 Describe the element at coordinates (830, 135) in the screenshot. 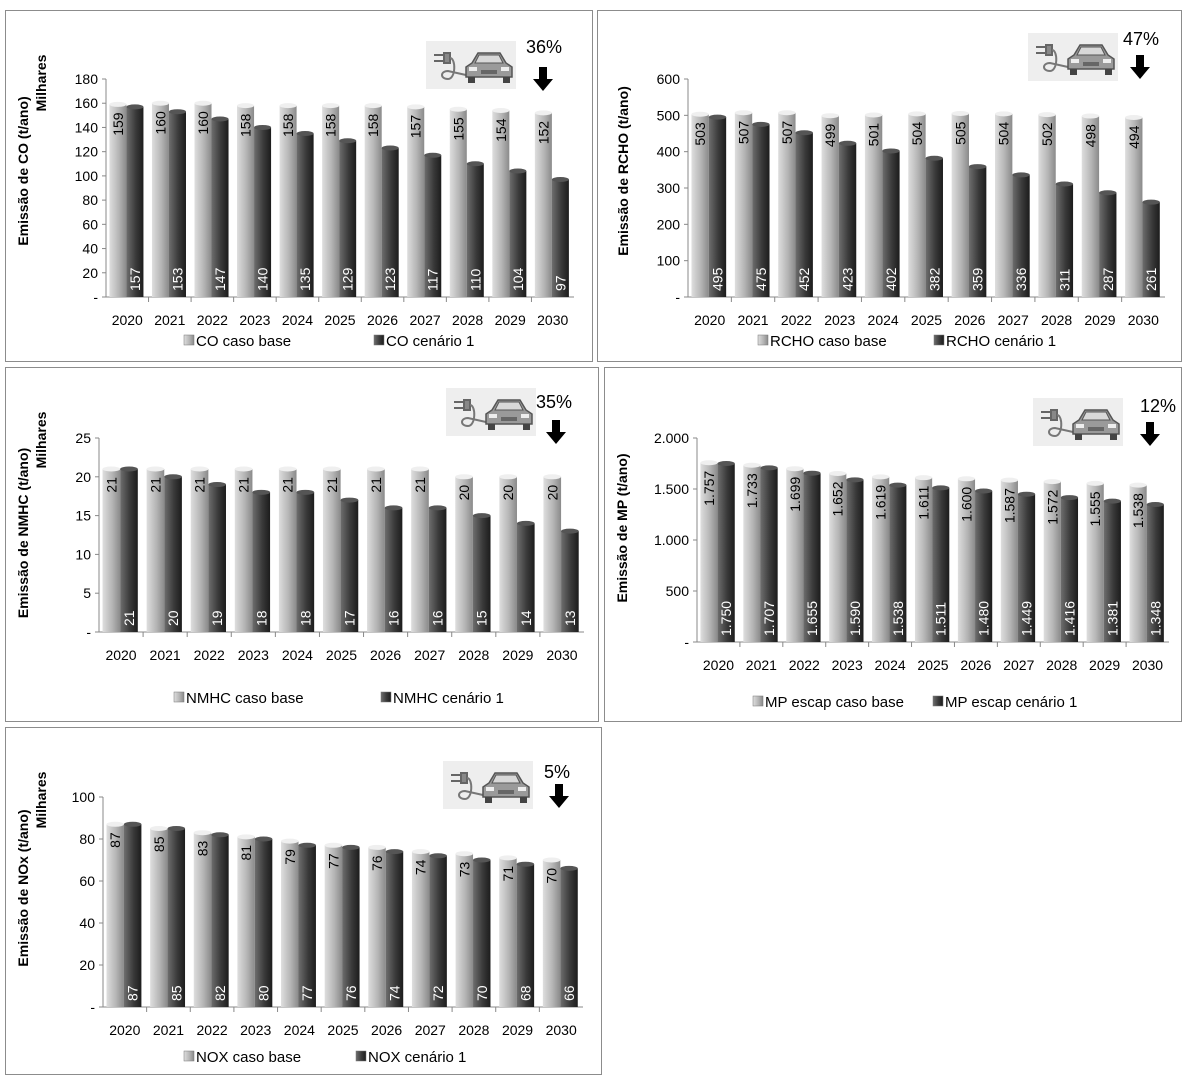

I see `data-label-base: 499` at that location.